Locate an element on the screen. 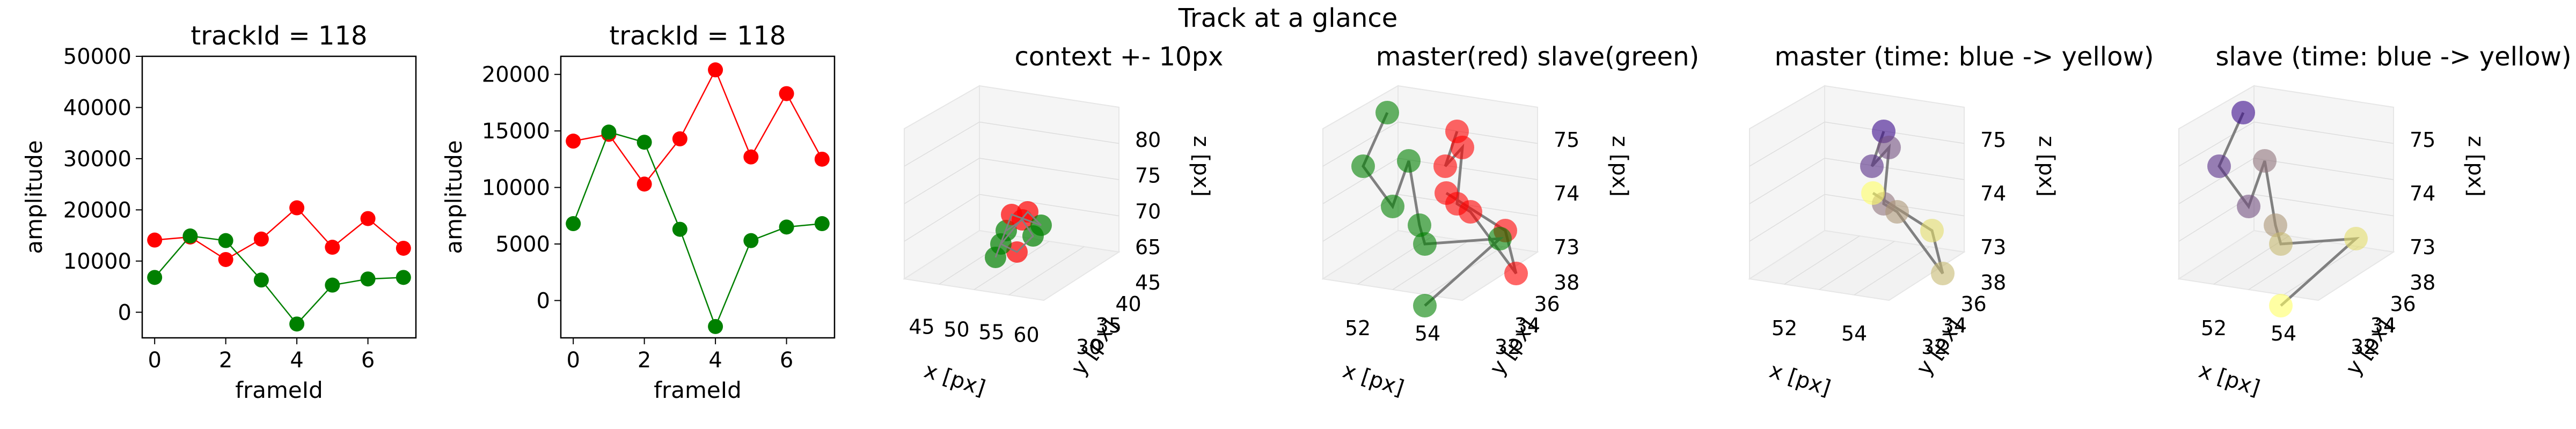 This screenshot has height=429, width=2576. z-tick-label: 80 is located at coordinates (1148, 140).